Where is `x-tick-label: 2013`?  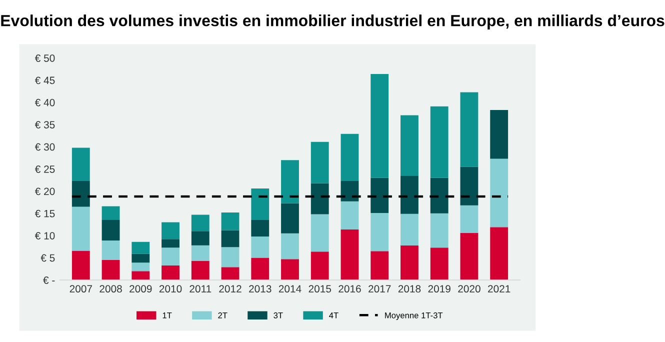
x-tick-label: 2013 is located at coordinates (260, 289).